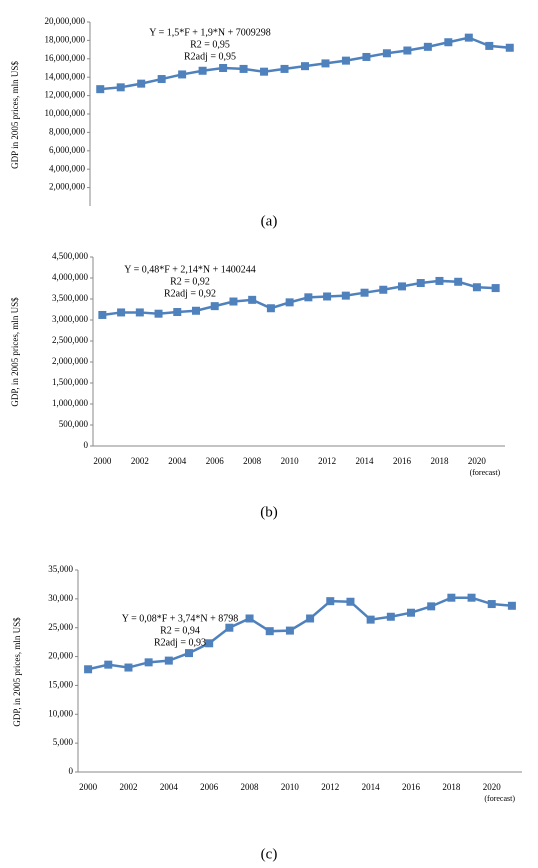 The image size is (538, 868). I want to click on y-tick-label: 14,000,000, so click(65, 76).